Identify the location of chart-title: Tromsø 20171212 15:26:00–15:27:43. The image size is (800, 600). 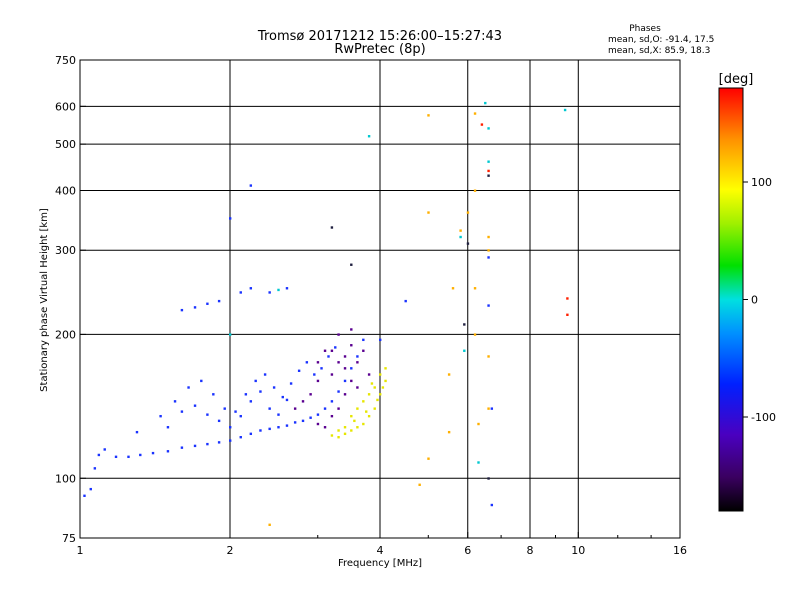
(379, 36).